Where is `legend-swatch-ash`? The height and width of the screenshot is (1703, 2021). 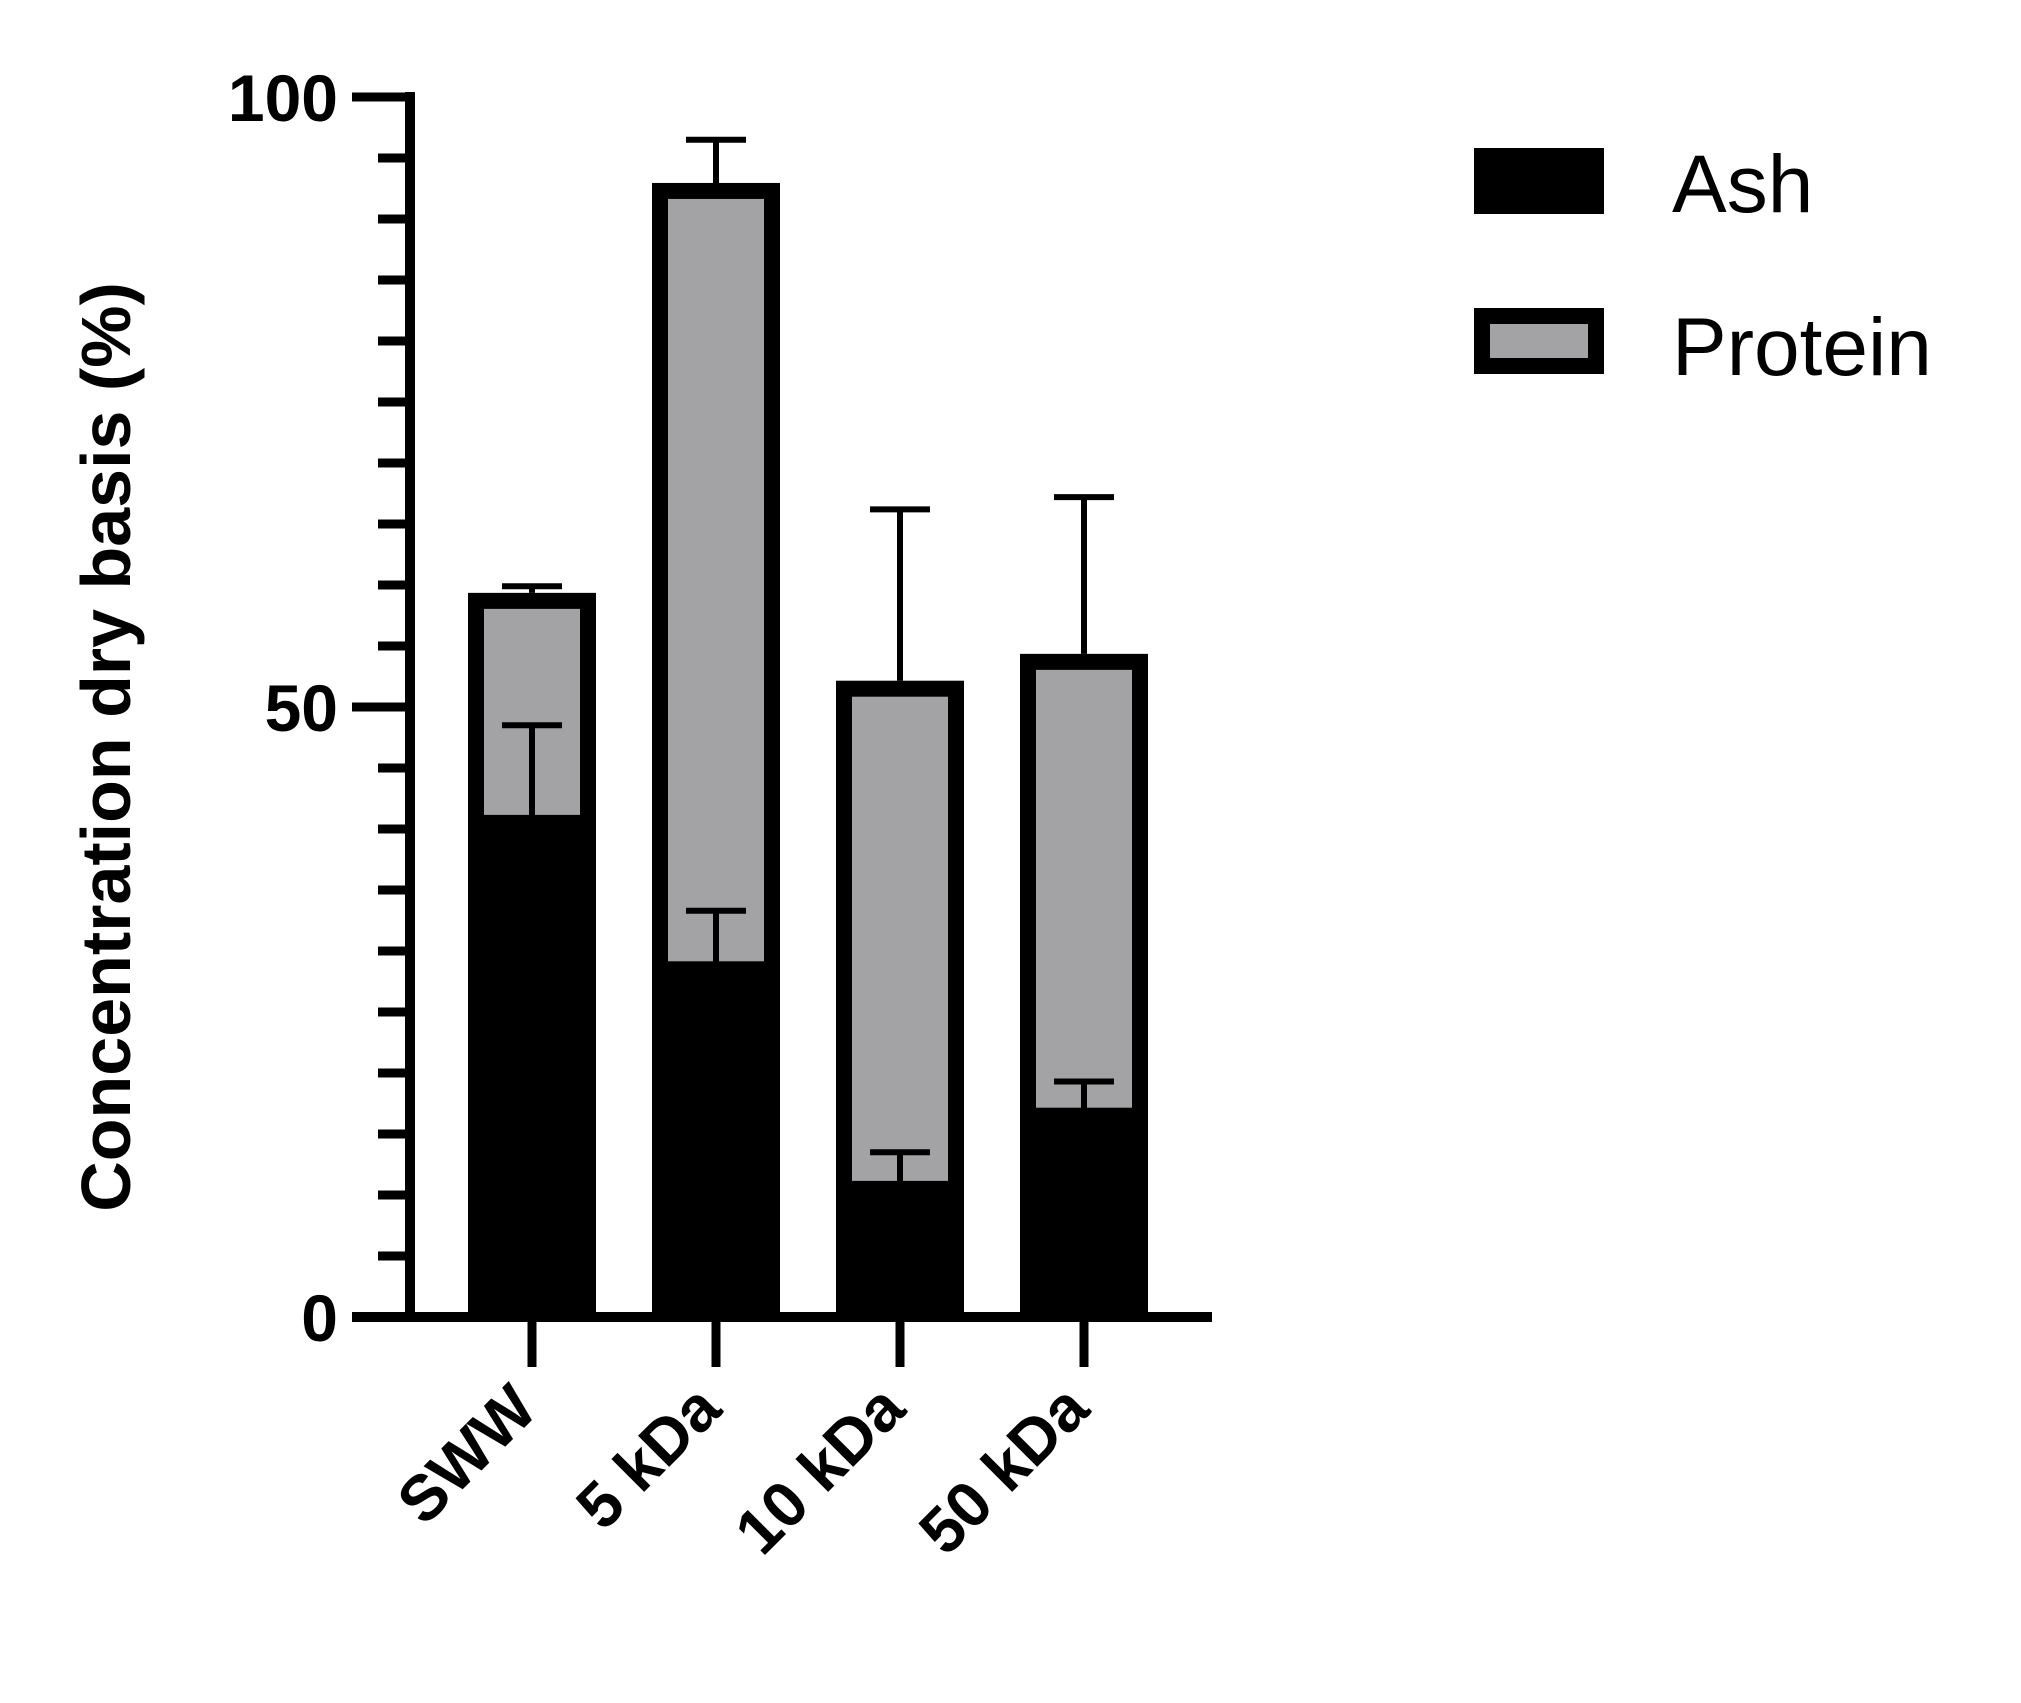
legend-swatch-ash is located at coordinates (1539, 181).